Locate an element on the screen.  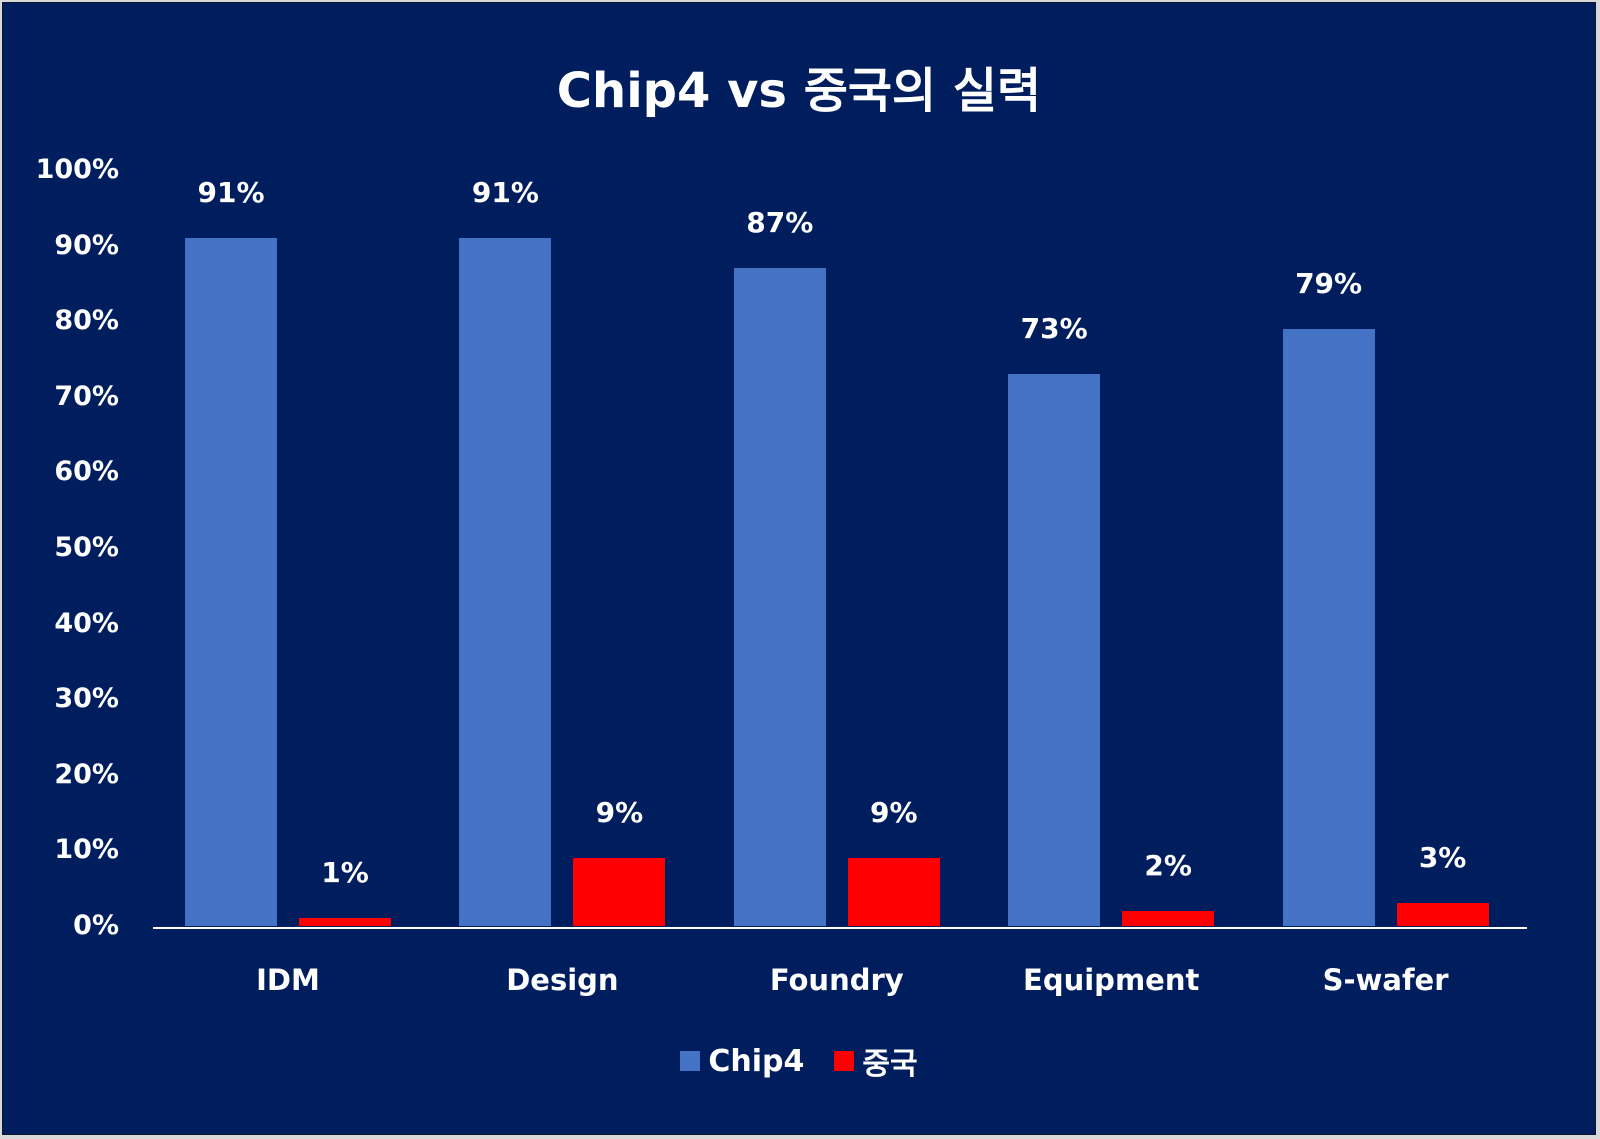
legend: Chip4 중국 is located at coordinates (799, 1061).